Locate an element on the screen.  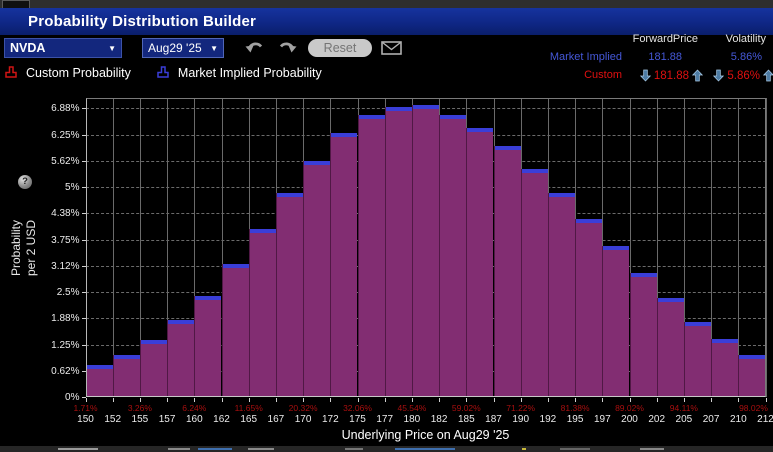
cumulative-probability-label: 11.65% is located at coordinates (248, 408).